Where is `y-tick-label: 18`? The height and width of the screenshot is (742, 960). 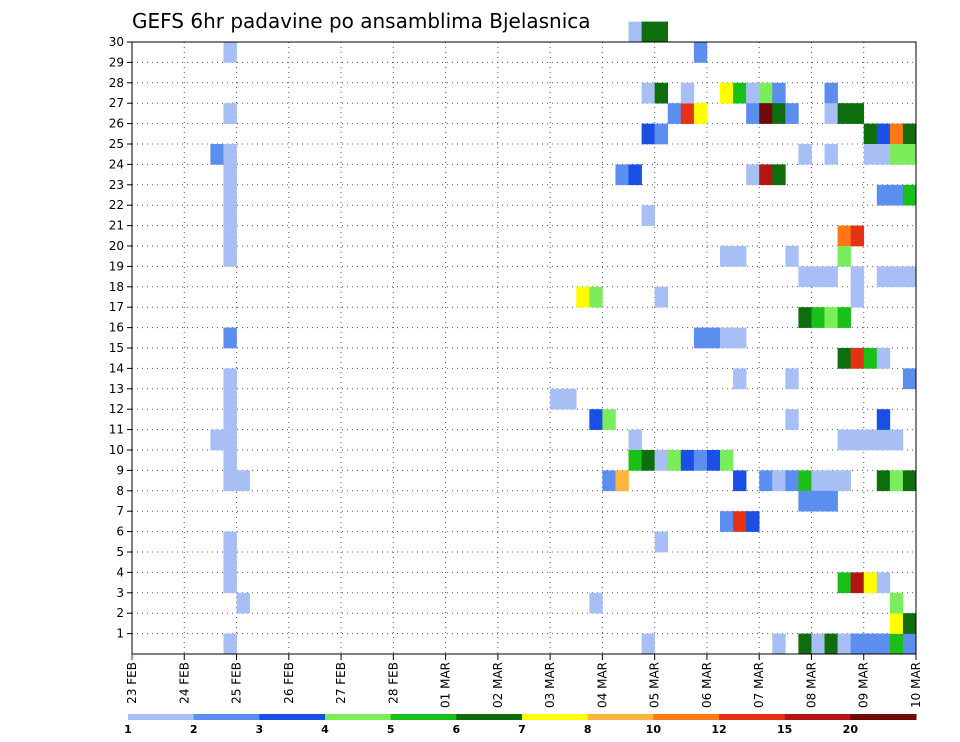 y-tick-label: 18 is located at coordinates (116, 287).